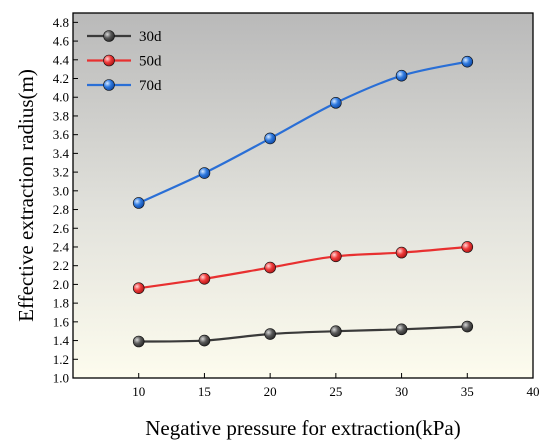  Describe the element at coordinates (61, 172) in the screenshot. I see `y-tick-label: 3.2` at that location.